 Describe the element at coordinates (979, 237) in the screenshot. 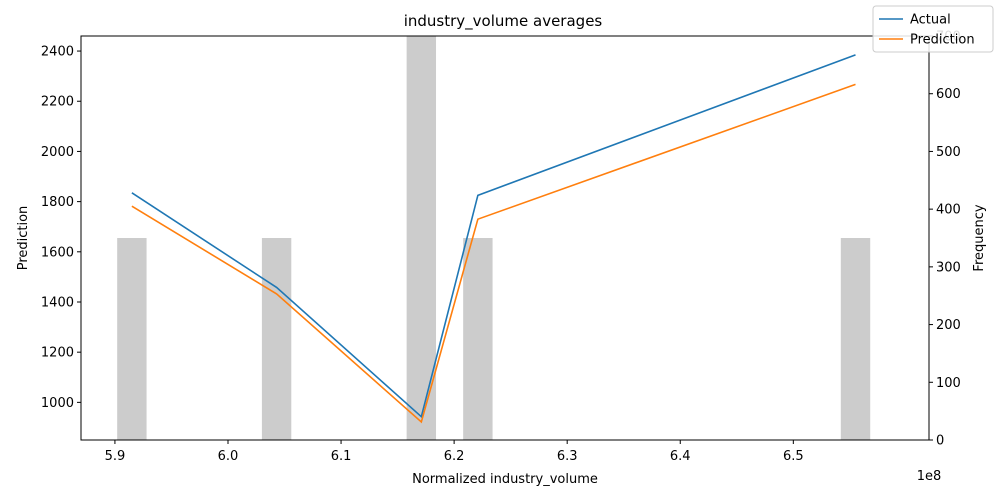

I see `y2-axis-label: Frequency` at that location.